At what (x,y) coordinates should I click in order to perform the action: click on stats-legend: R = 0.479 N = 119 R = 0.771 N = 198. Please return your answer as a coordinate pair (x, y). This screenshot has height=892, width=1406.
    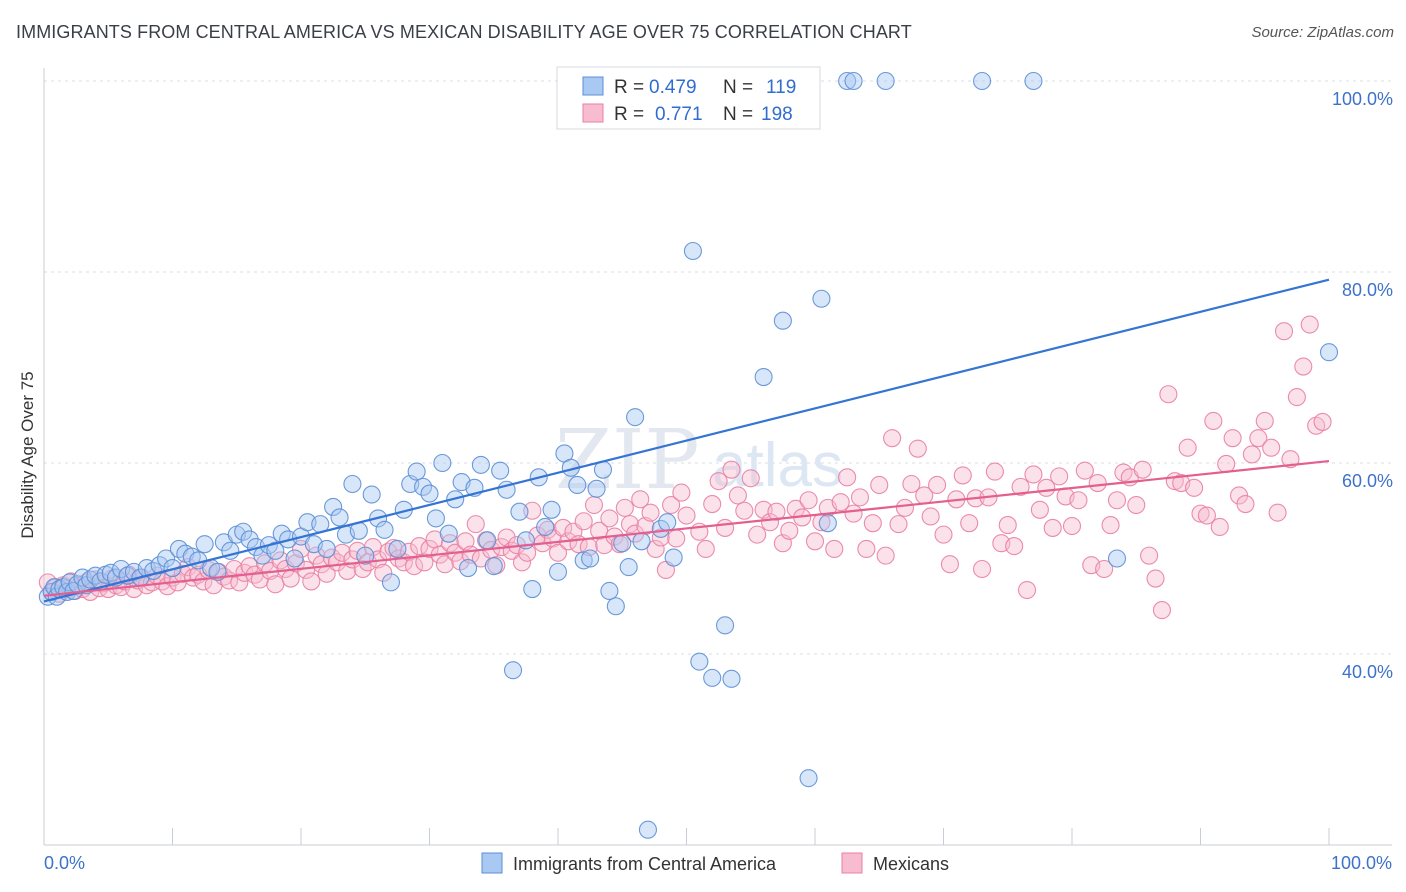
    Looking at the image, I should click on (688, 98).